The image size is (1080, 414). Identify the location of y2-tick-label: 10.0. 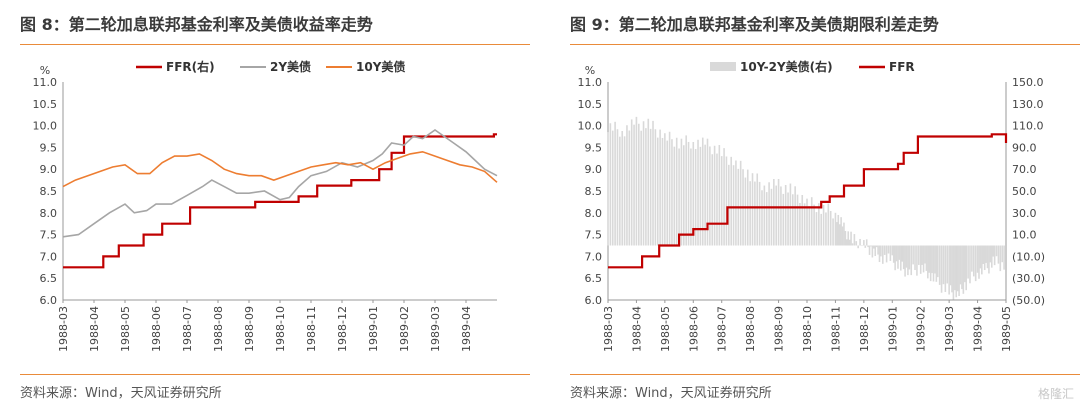
(1024, 235).